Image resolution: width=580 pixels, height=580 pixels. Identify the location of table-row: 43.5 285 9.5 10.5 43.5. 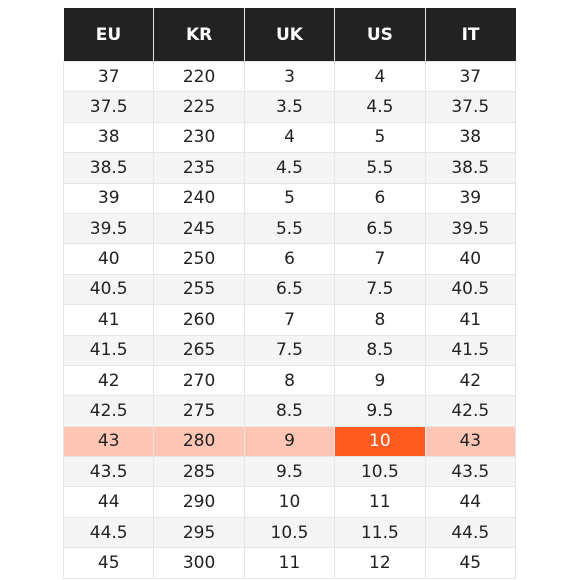
(289, 472).